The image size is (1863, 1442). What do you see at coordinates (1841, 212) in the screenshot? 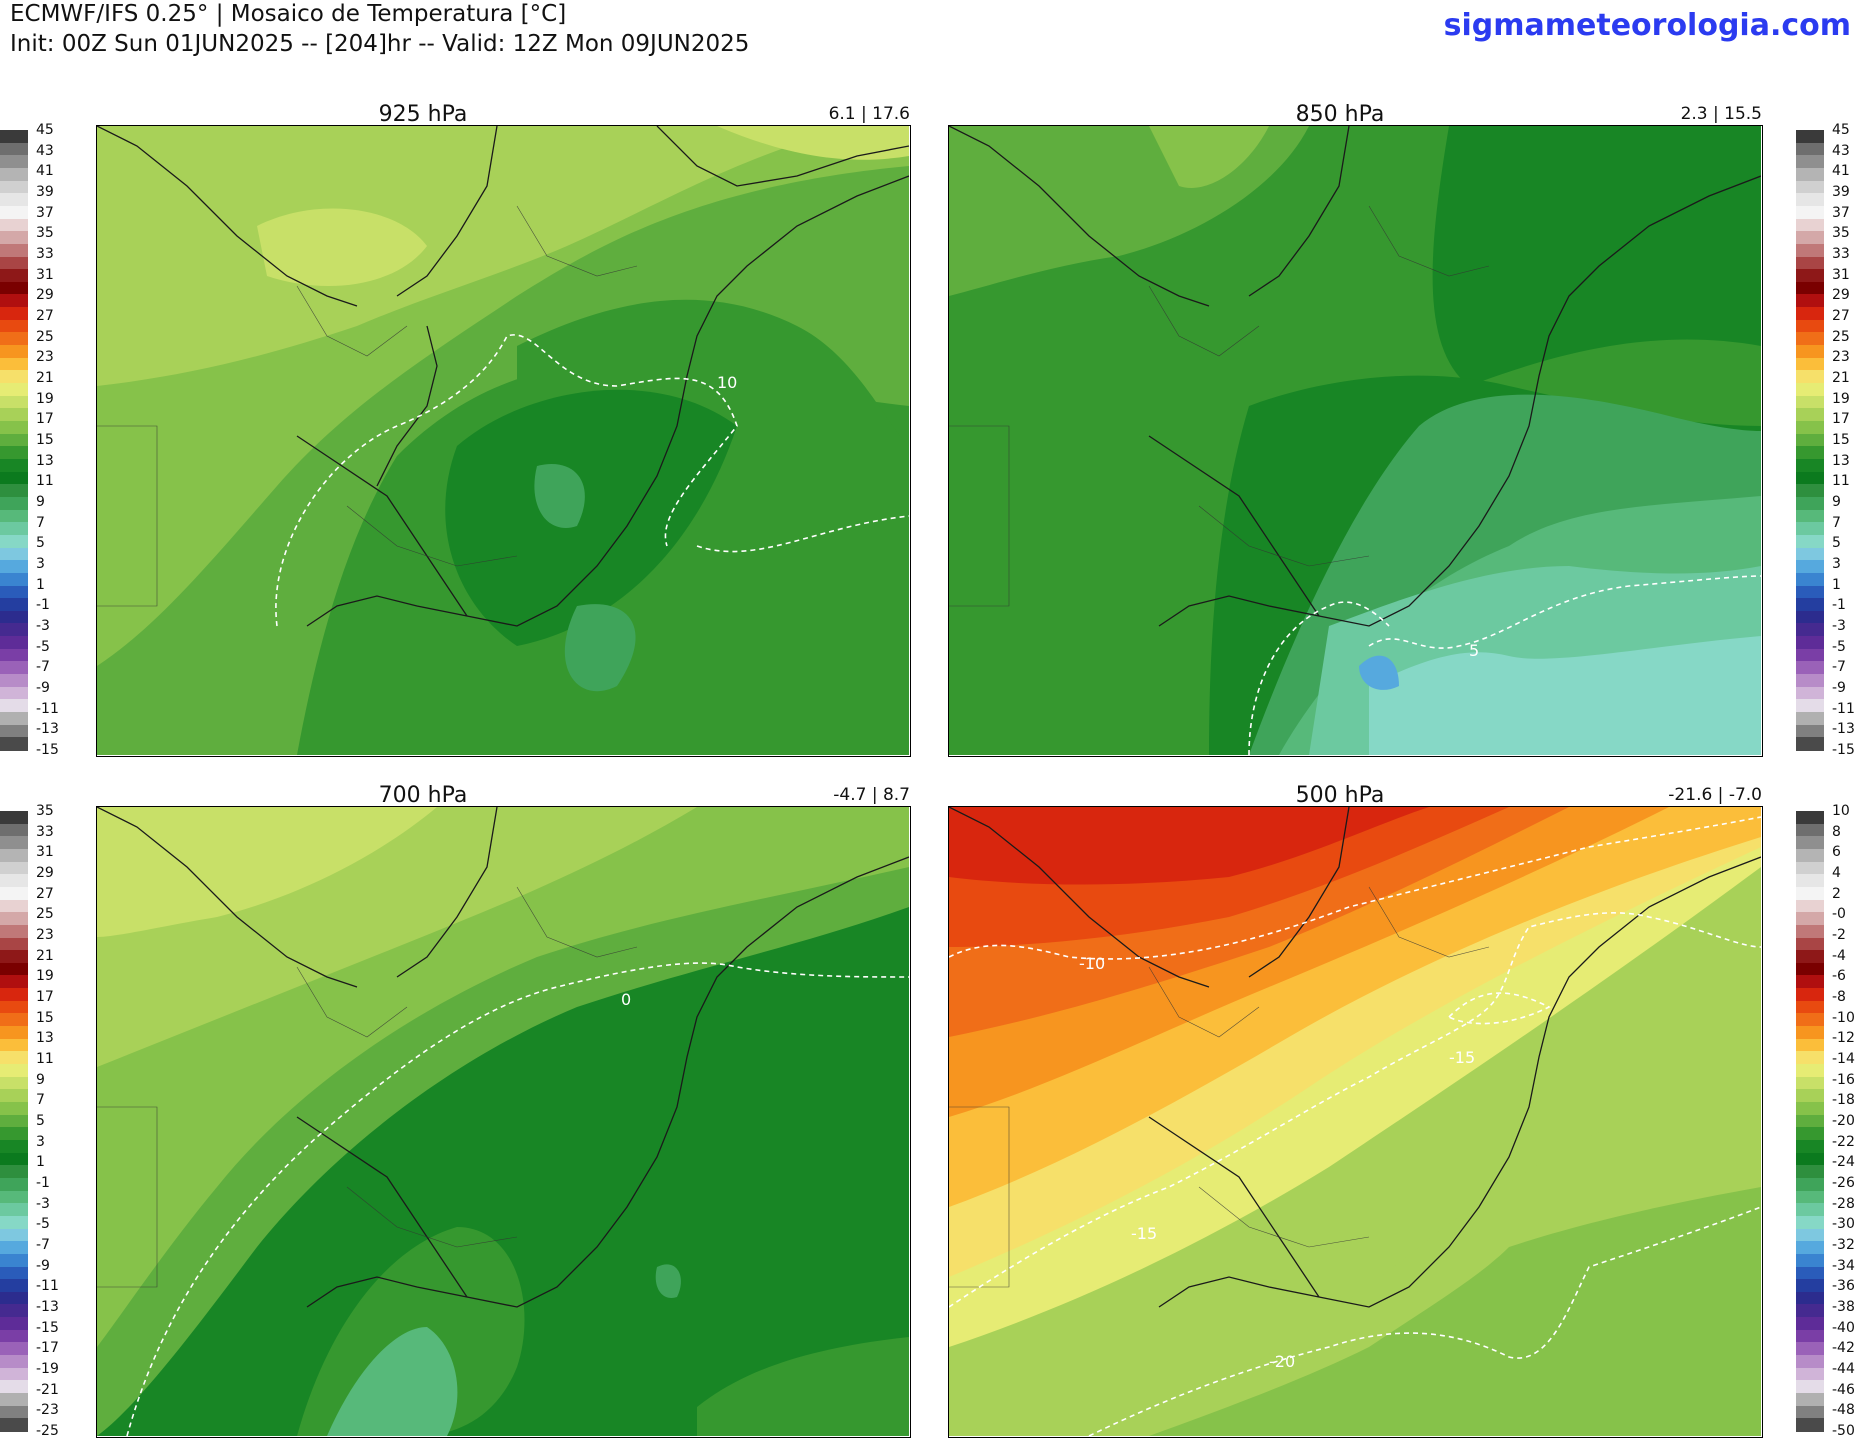
I see `colorbar-tick-label: 37` at bounding box center [1841, 212].